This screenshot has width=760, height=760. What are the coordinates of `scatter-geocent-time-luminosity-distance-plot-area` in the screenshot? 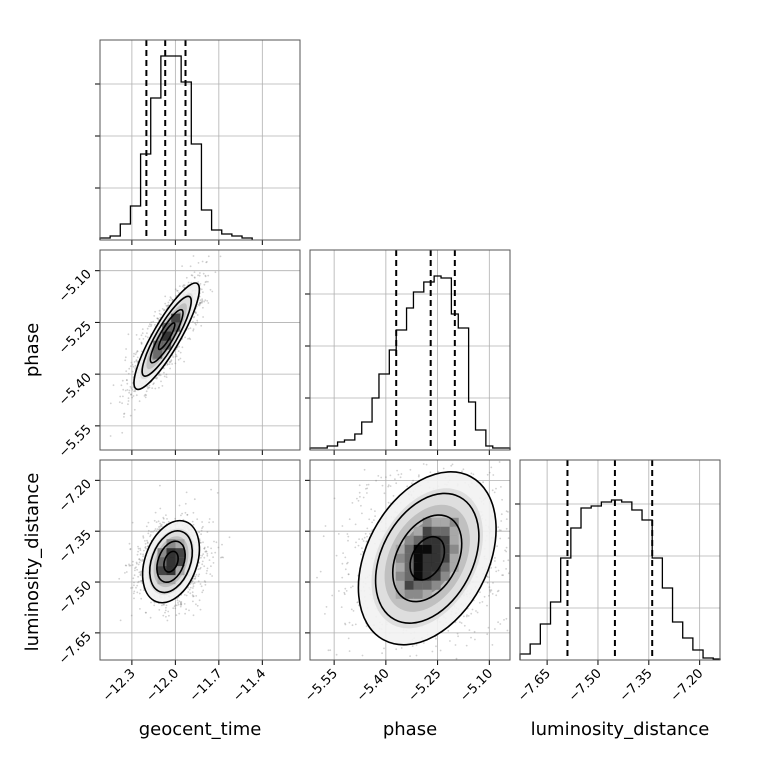 It's located at (174, 553).